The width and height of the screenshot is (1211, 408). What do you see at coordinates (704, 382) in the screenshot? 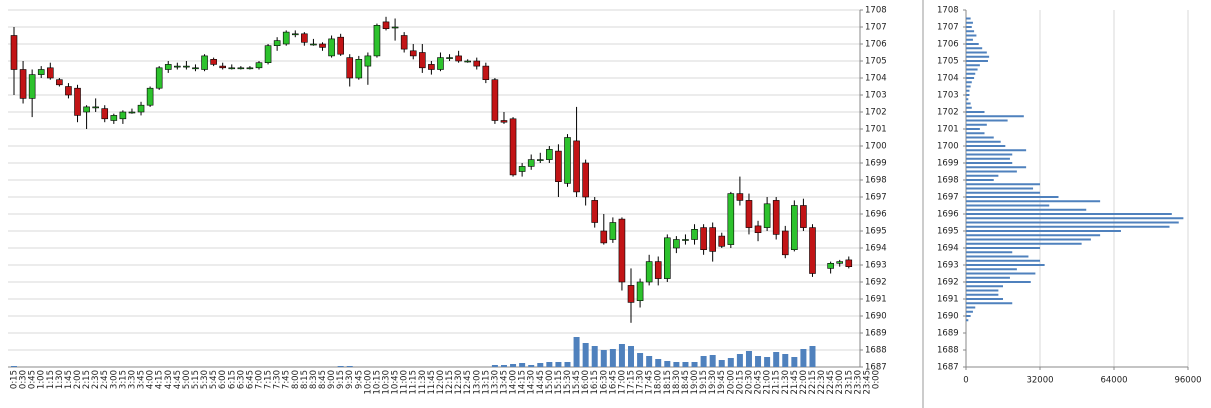
I see `x-tick-label: 19:15` at bounding box center [704, 382].